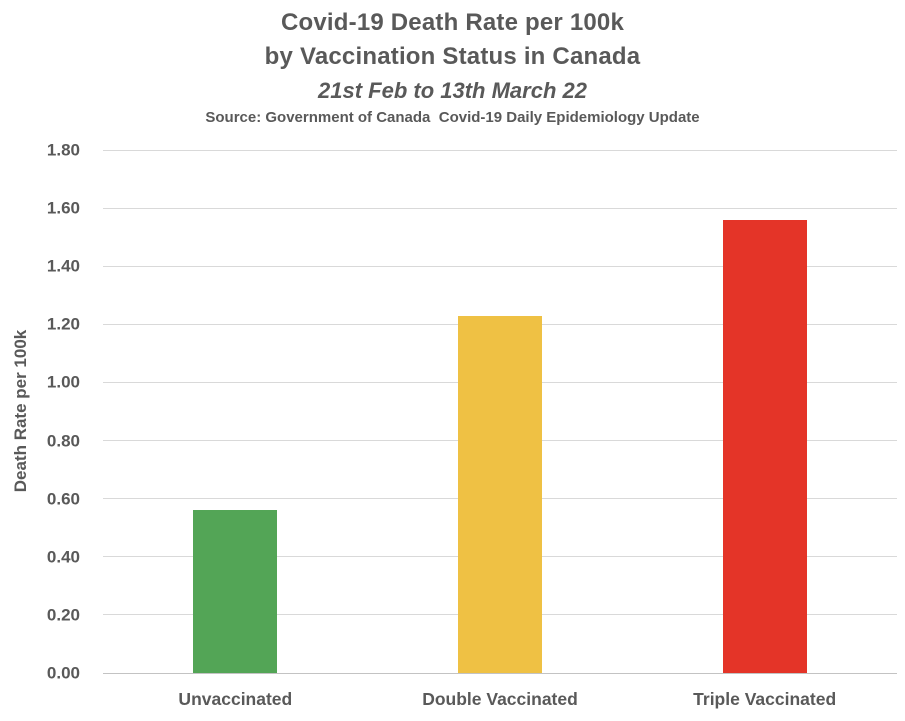  What do you see at coordinates (452, 90) in the screenshot?
I see `chart-subtitle: 21st Feb to 13th March 22` at bounding box center [452, 90].